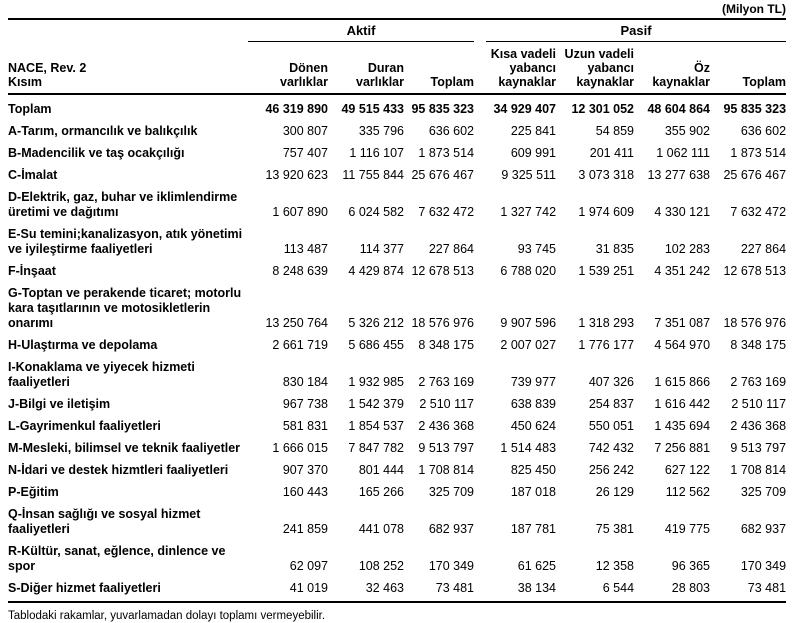 Image resolution: width=794 pixels, height=623 pixels. What do you see at coordinates (687, 470) in the screenshot?
I see `value-cell: 627 122` at bounding box center [687, 470].